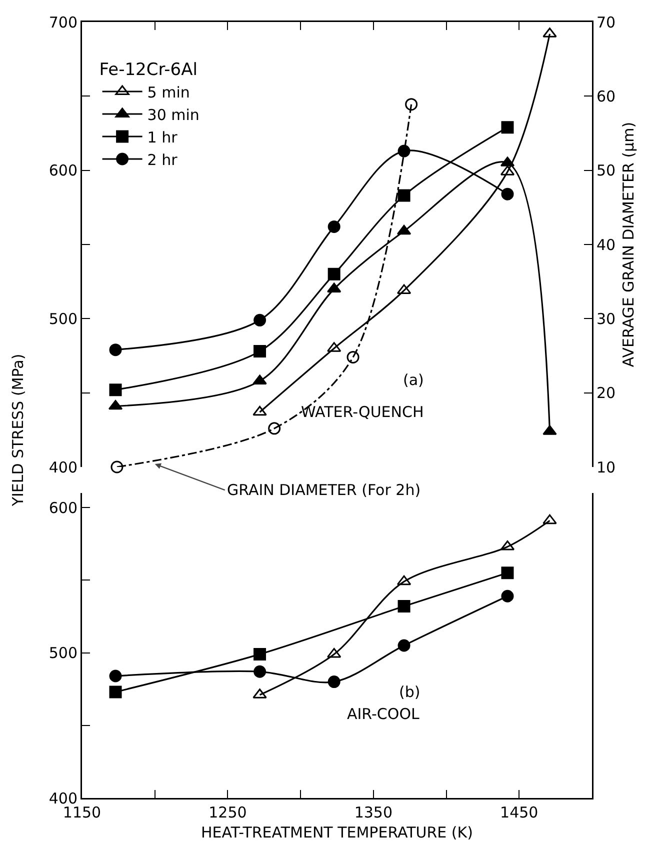 This screenshot has width=656, height=860. Describe the element at coordinates (606, 245) in the screenshot. I see `y2-tick-label: 40` at that location.